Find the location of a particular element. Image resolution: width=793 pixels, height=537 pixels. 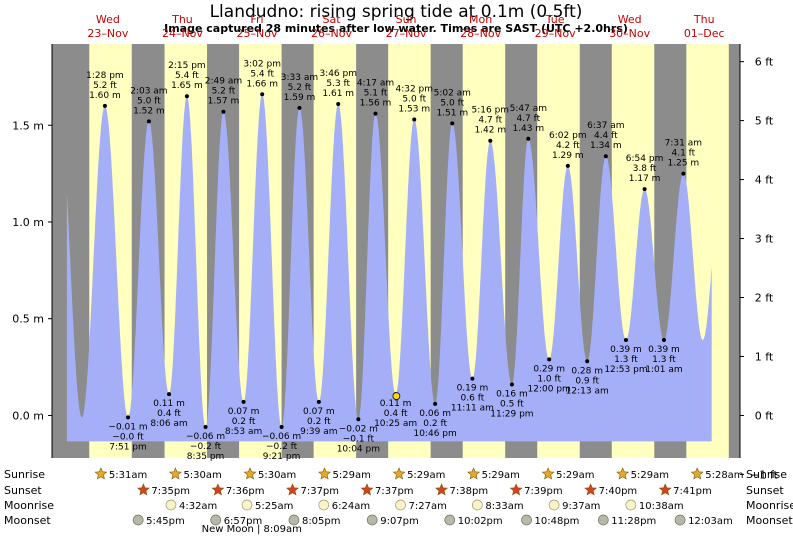

low-tide-label: 1:01 am is located at coordinates (663, 370).